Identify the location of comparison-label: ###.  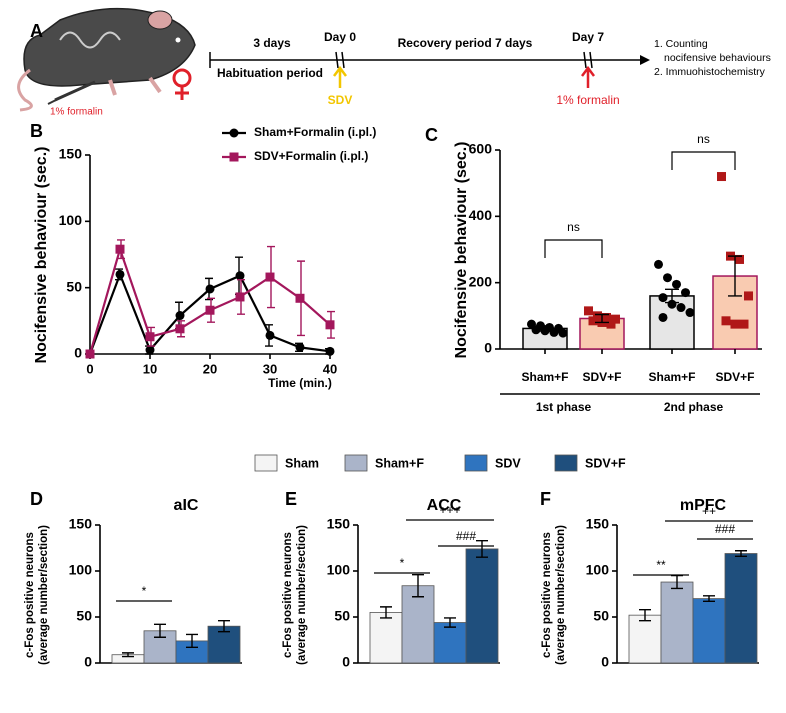
(466, 536).